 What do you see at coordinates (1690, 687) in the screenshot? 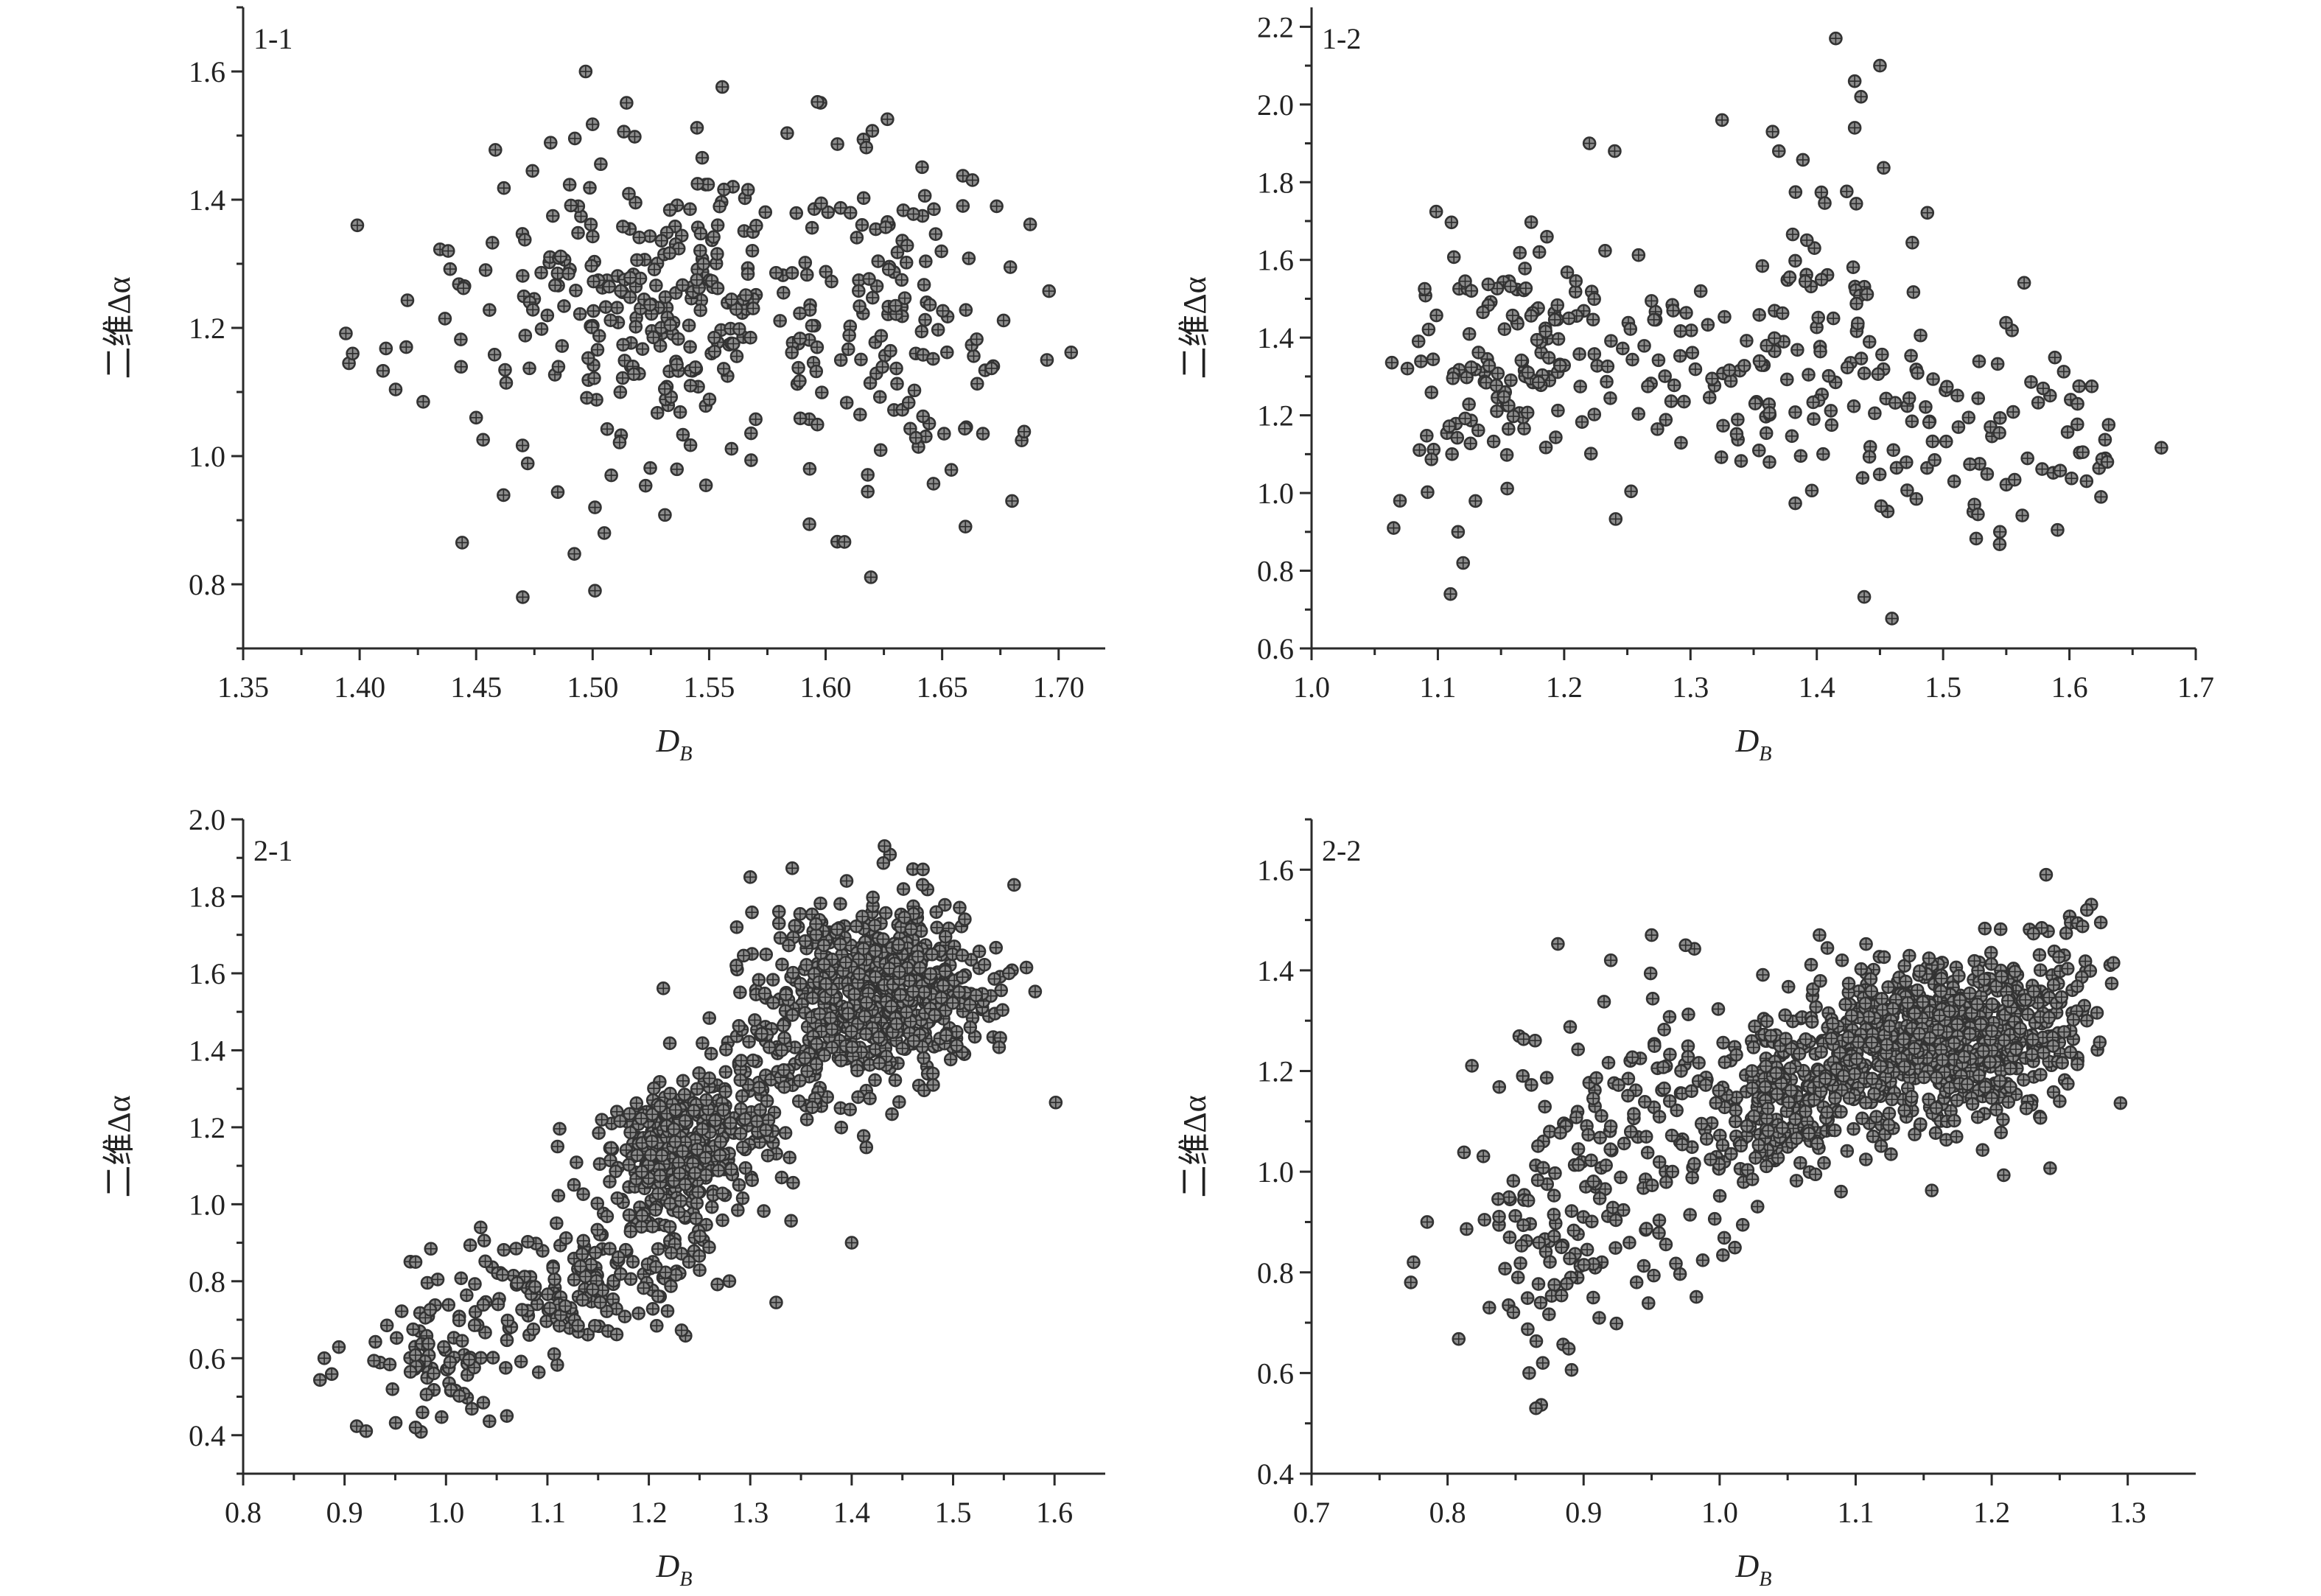
I see `x-tick-label: 1.3` at bounding box center [1690, 687].